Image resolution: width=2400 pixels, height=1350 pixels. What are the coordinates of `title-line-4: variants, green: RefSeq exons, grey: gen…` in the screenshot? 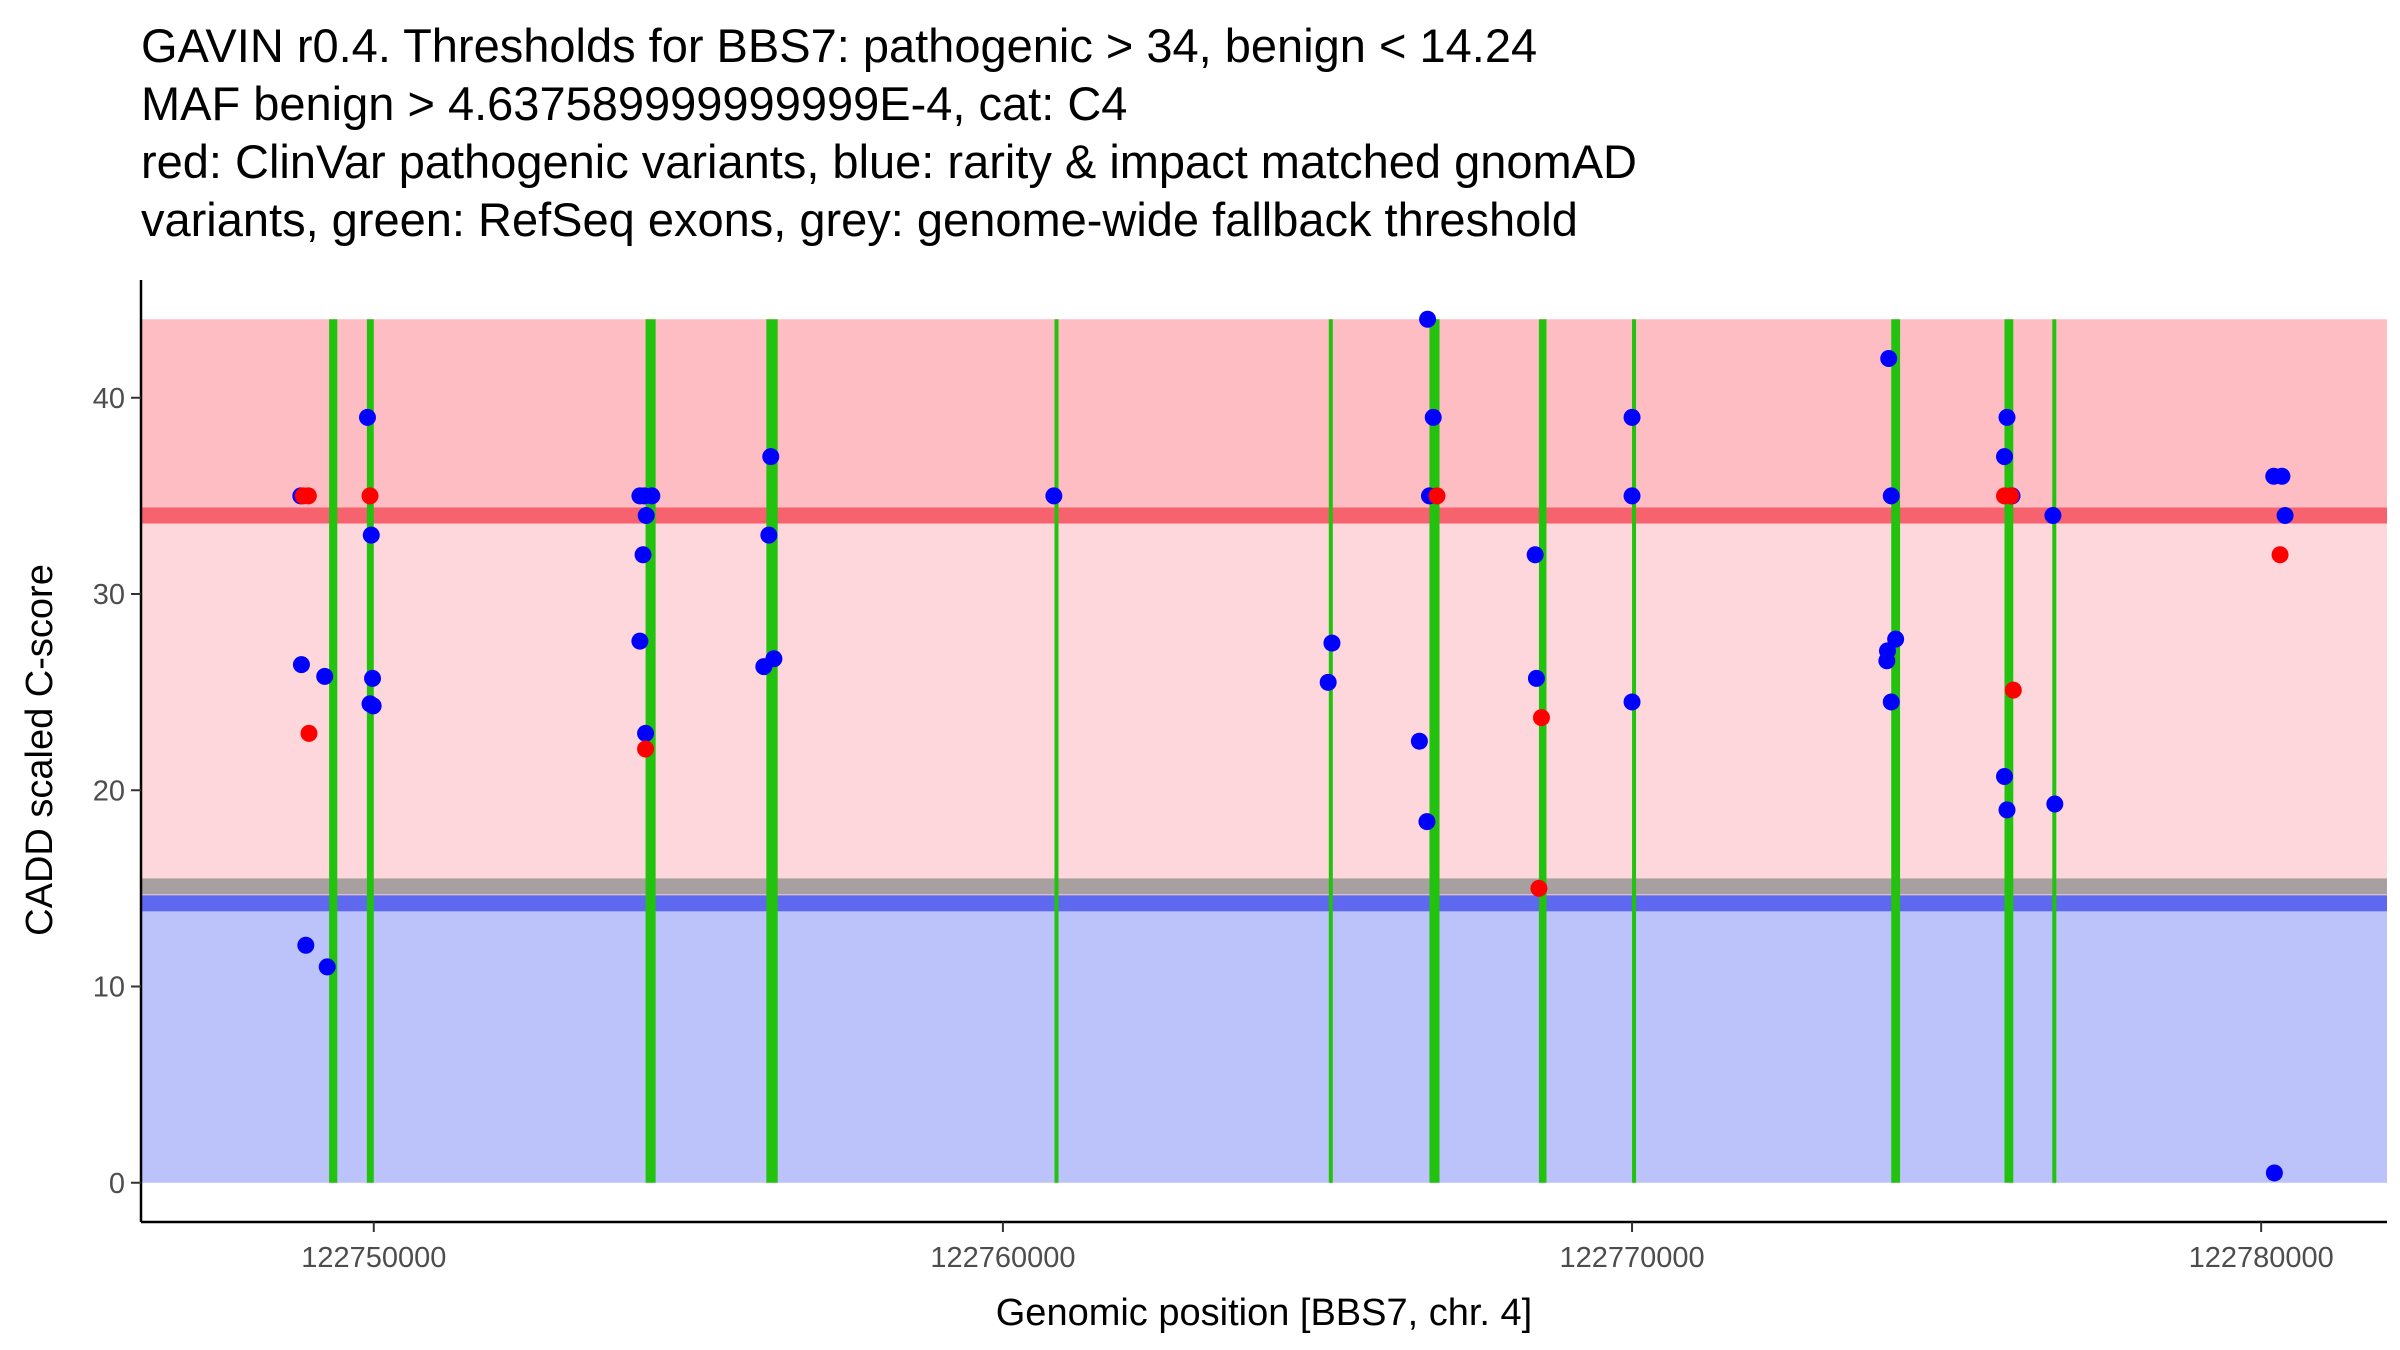 It's located at (859, 219).